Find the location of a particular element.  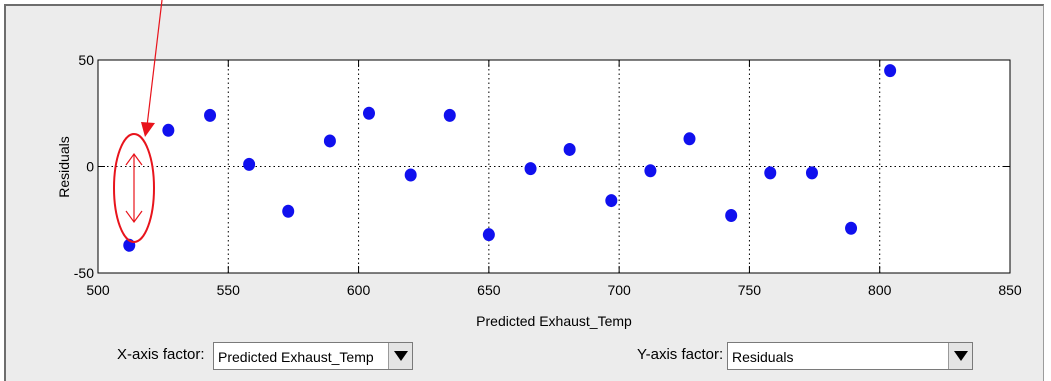

x-tick-label: 500 is located at coordinates (98, 290).